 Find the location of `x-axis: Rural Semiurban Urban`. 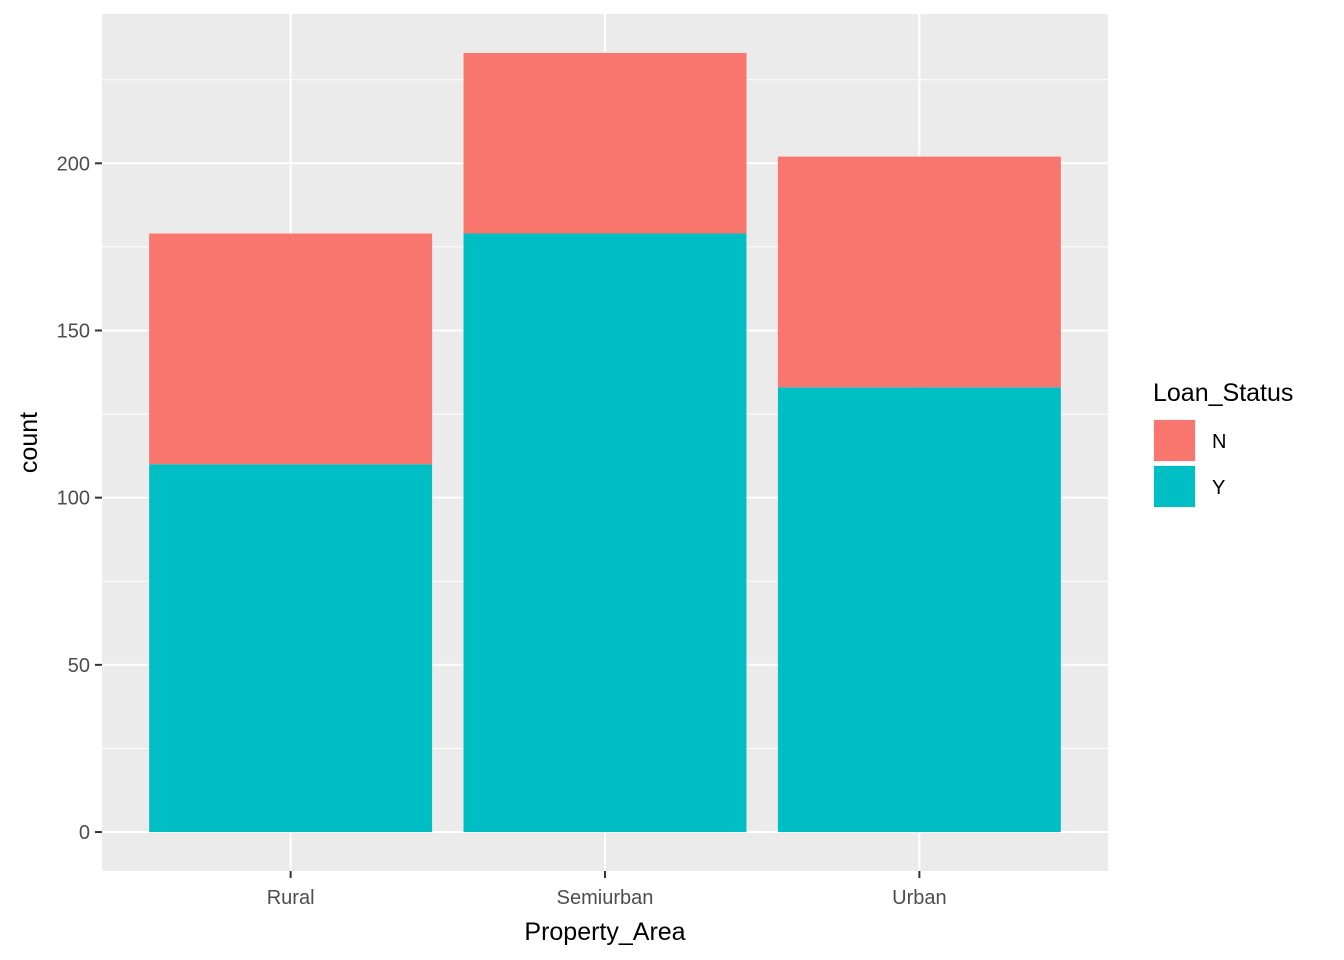

x-axis: Rural Semiurban Urban is located at coordinates (607, 890).